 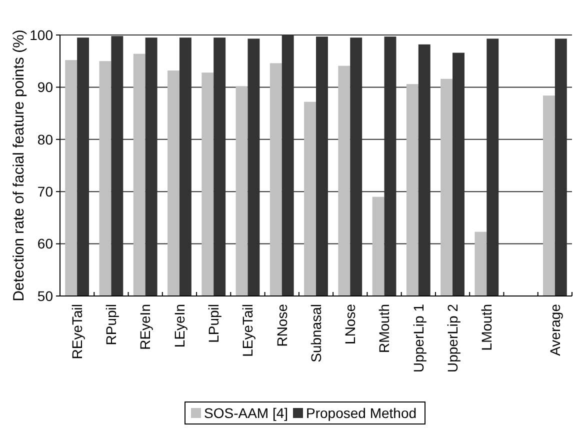 I want to click on x-tick-label: LPupil, so click(x=214, y=323).